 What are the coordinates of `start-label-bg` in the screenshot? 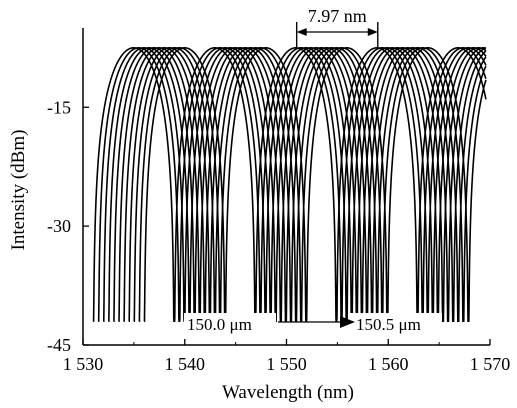 It's located at (230, 323).